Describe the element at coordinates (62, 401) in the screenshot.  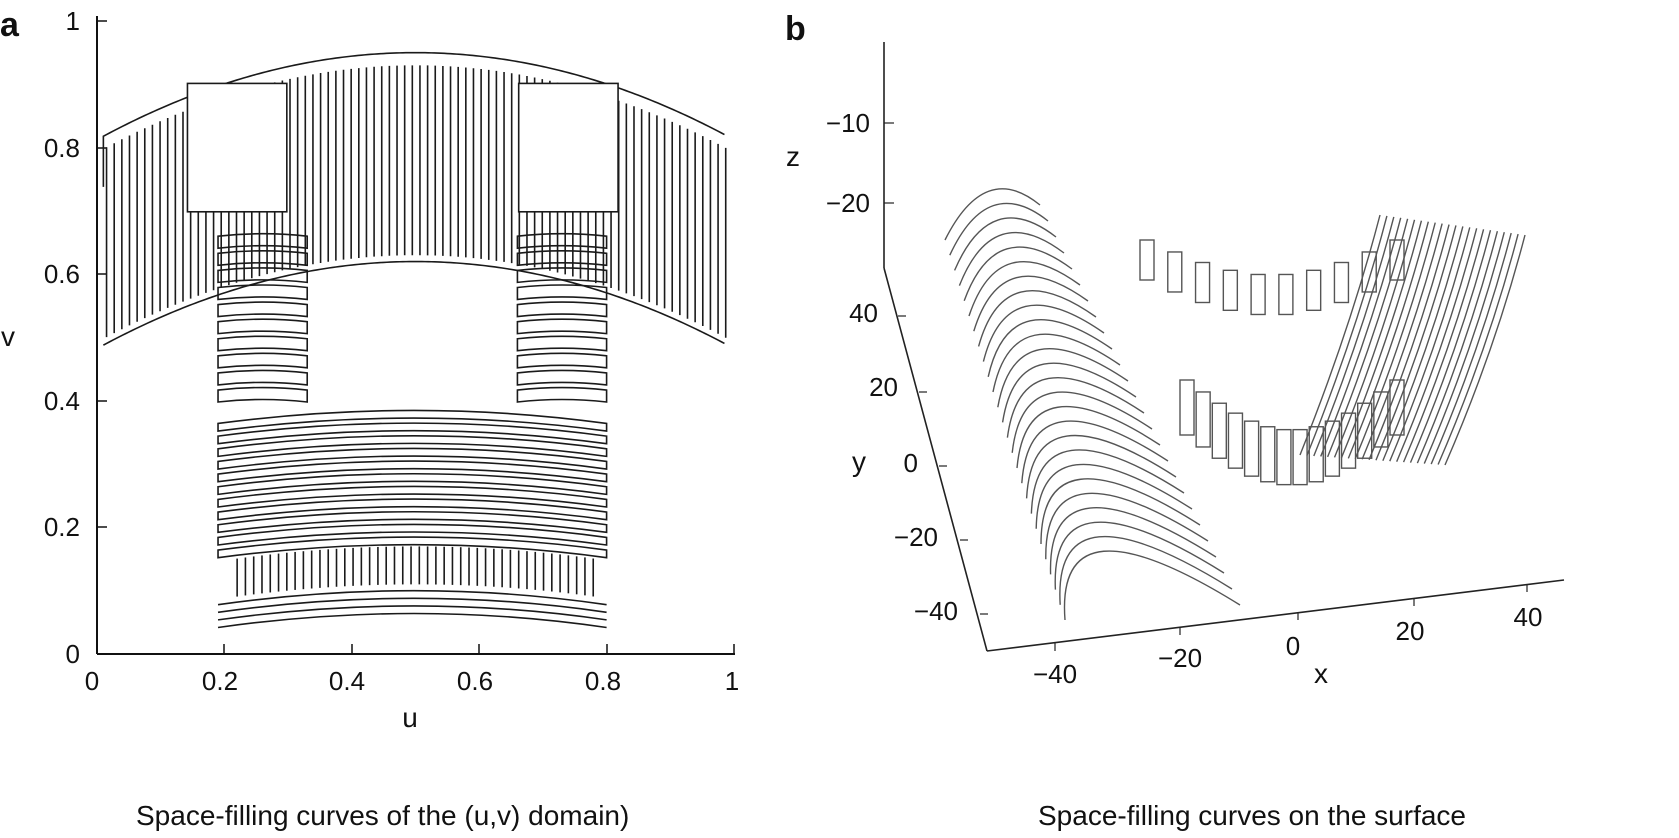
I see `v-tick-label: 0.4` at that location.